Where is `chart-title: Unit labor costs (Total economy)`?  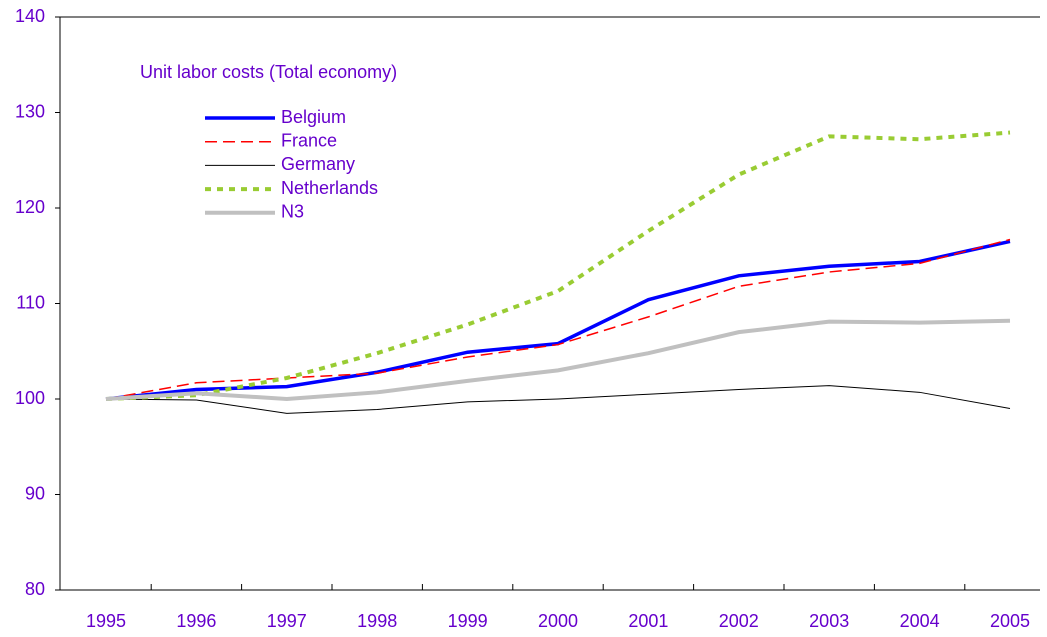 chart-title: Unit labor costs (Total economy) is located at coordinates (268, 72).